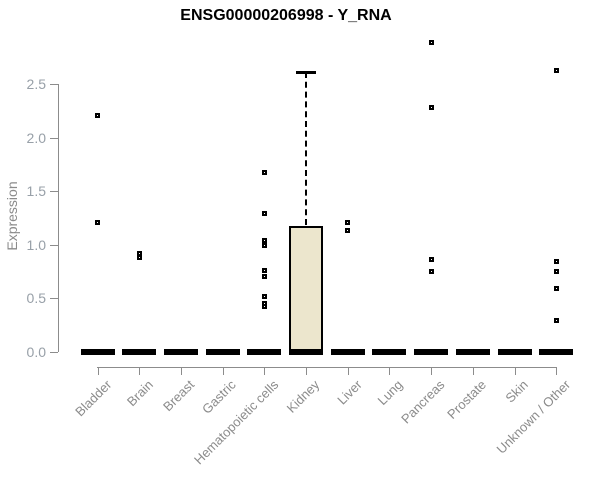 The height and width of the screenshot is (500, 600). Describe the element at coordinates (139, 393) in the screenshot. I see `x-tick-label: Brain` at that location.